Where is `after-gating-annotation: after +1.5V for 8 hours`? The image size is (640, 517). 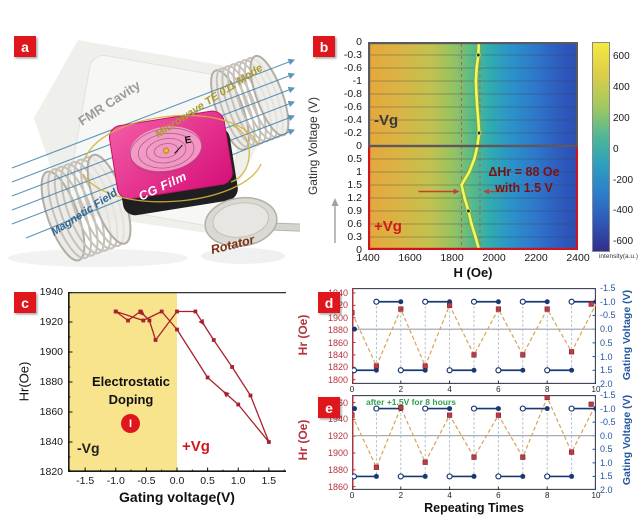
after-gating-annotation: after +1.5V for 8 hours is located at coordinates (411, 402).